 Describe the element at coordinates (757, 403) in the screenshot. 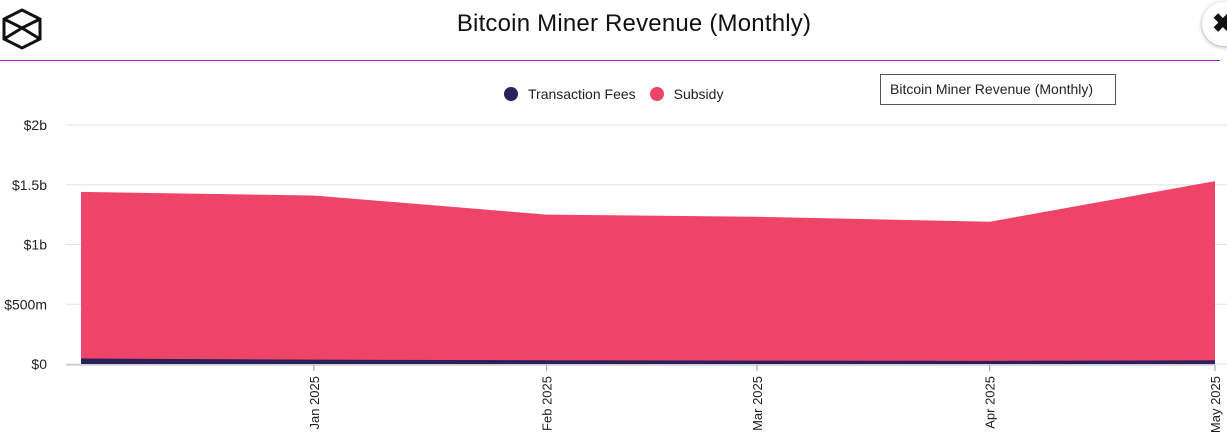

I see `x-tick-label: Mar 2025` at that location.